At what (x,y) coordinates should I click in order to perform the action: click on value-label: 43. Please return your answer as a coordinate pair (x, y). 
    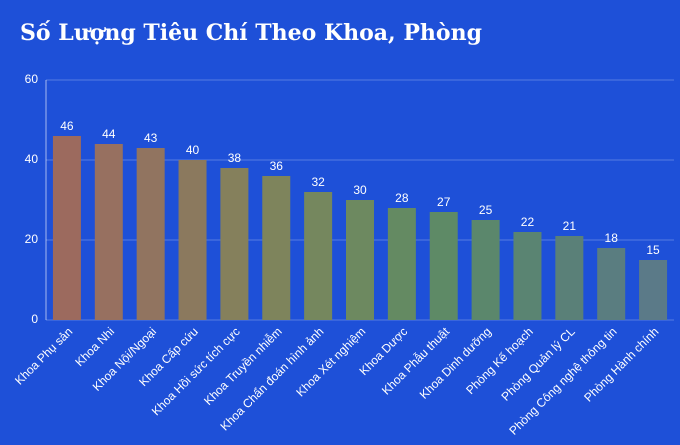
    Looking at the image, I should click on (151, 138).